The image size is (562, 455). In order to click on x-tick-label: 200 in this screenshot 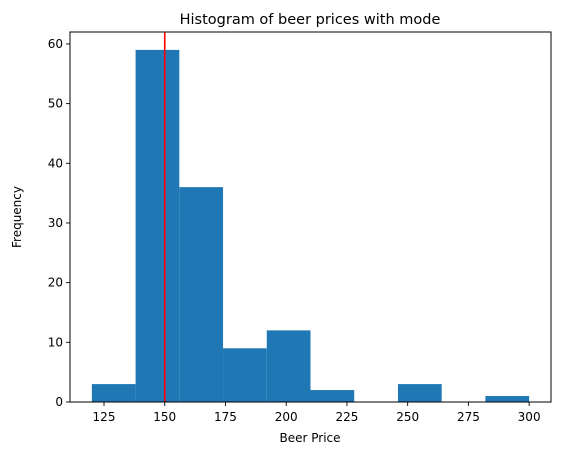, I will do `click(286, 417)`.